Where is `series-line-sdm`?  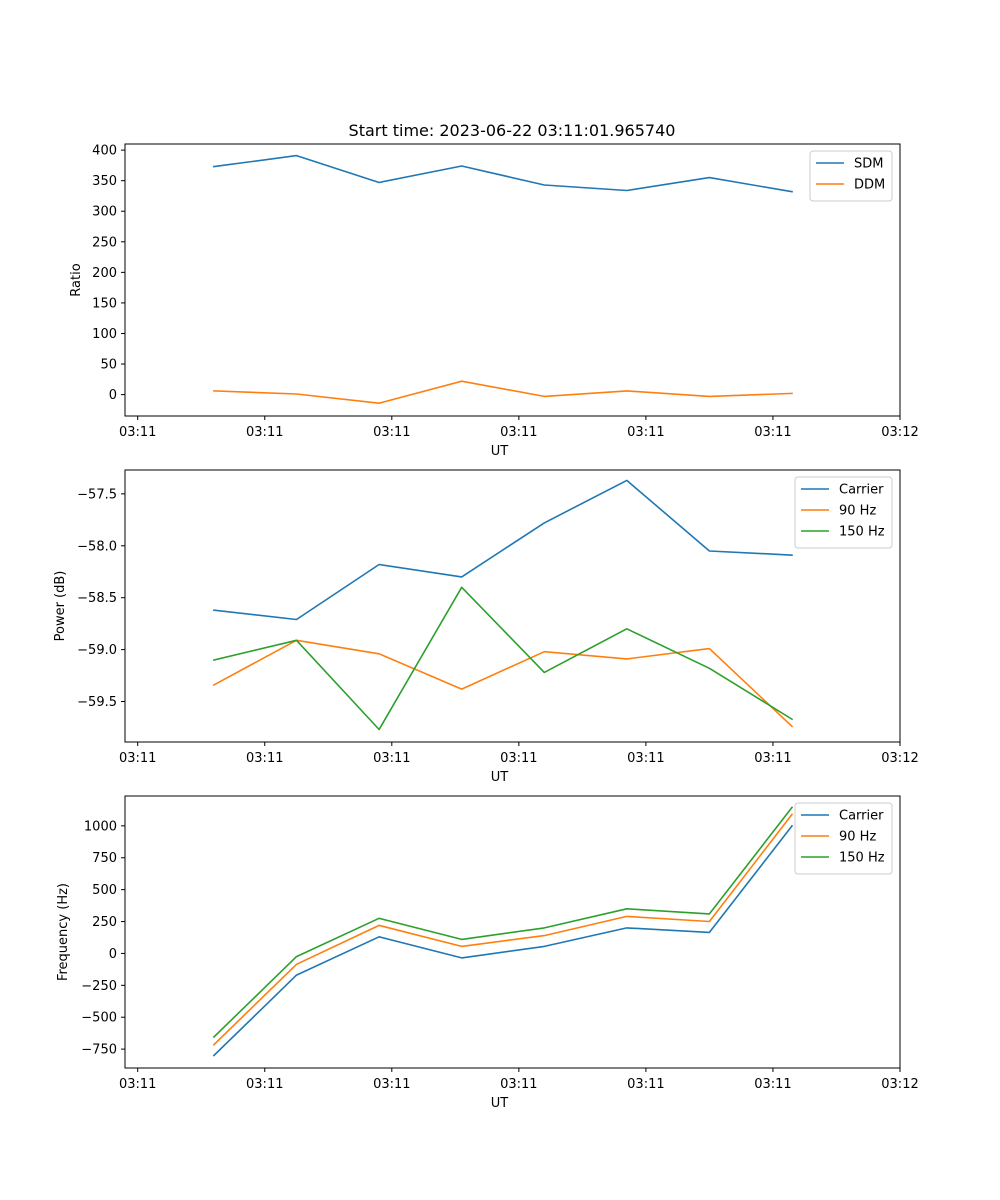 series-line-sdm is located at coordinates (503, 173).